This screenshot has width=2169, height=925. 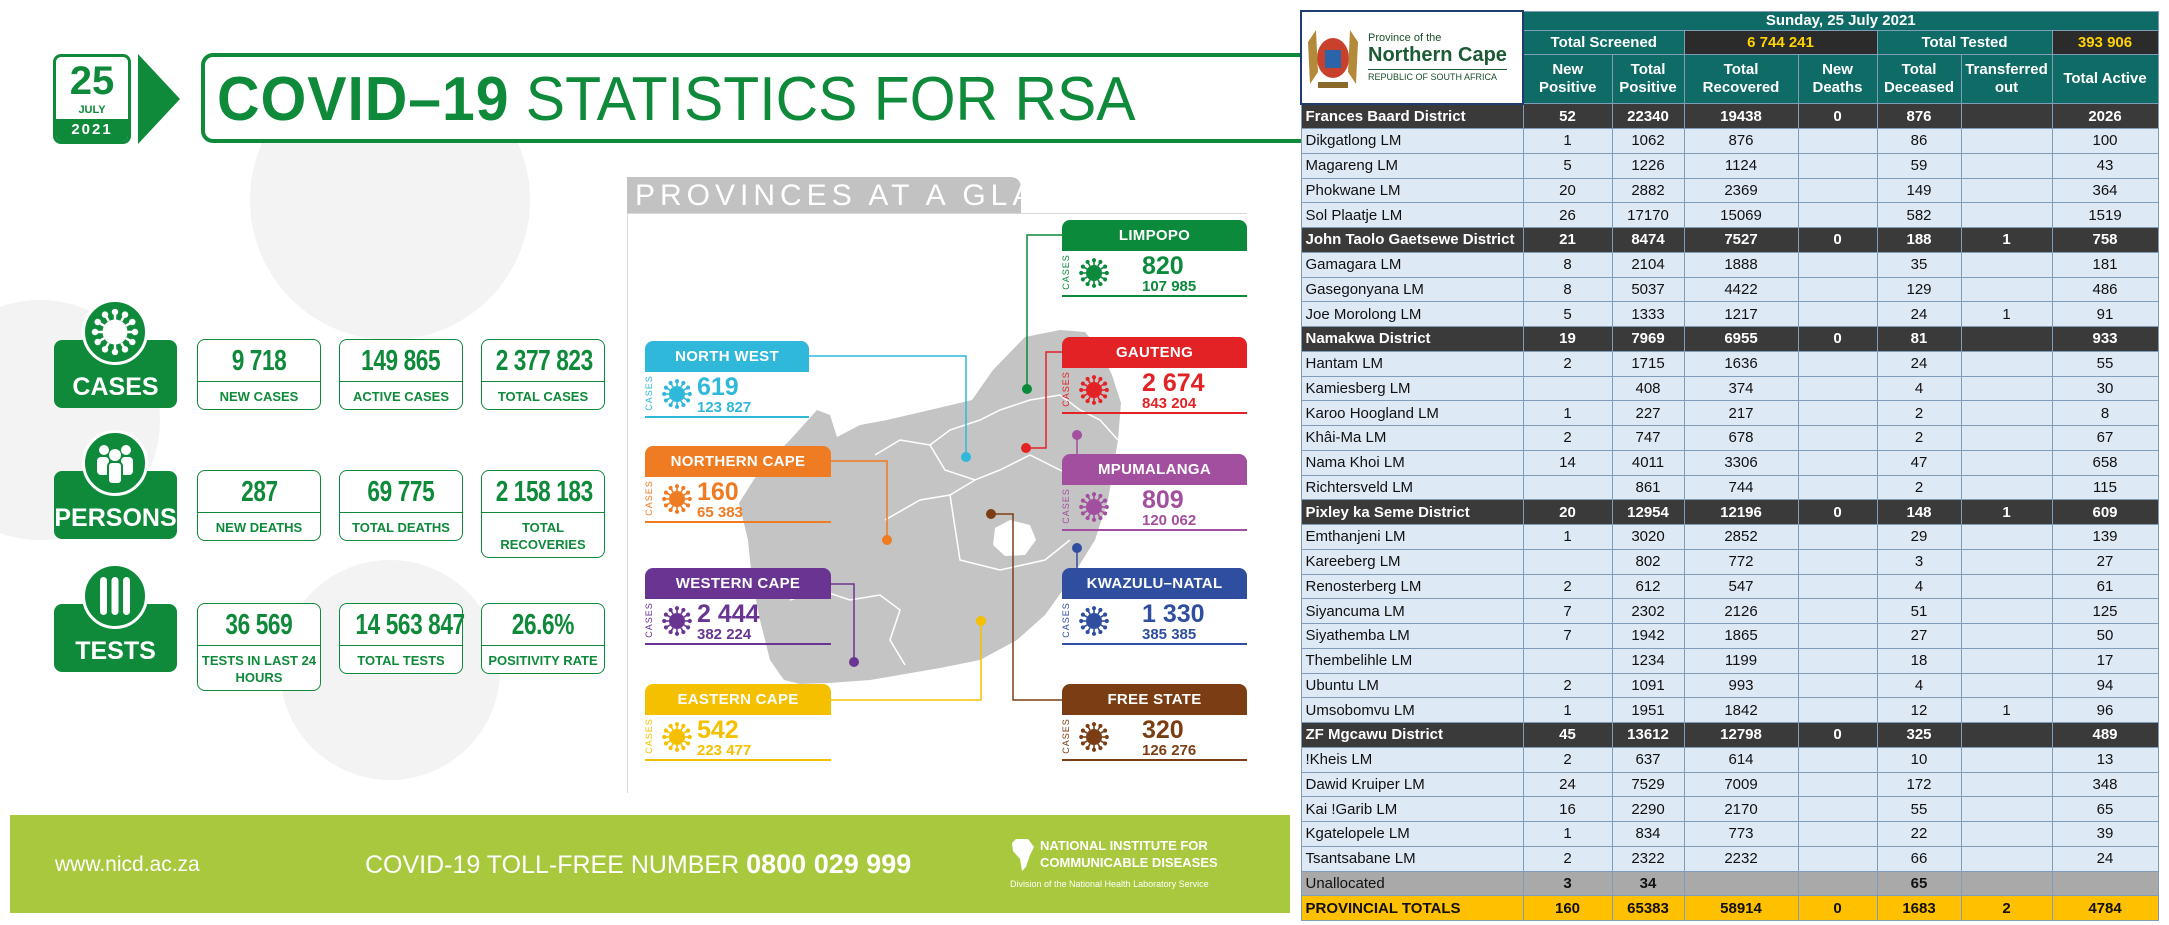 I want to click on cell: 24, so click(x=1567, y=784).